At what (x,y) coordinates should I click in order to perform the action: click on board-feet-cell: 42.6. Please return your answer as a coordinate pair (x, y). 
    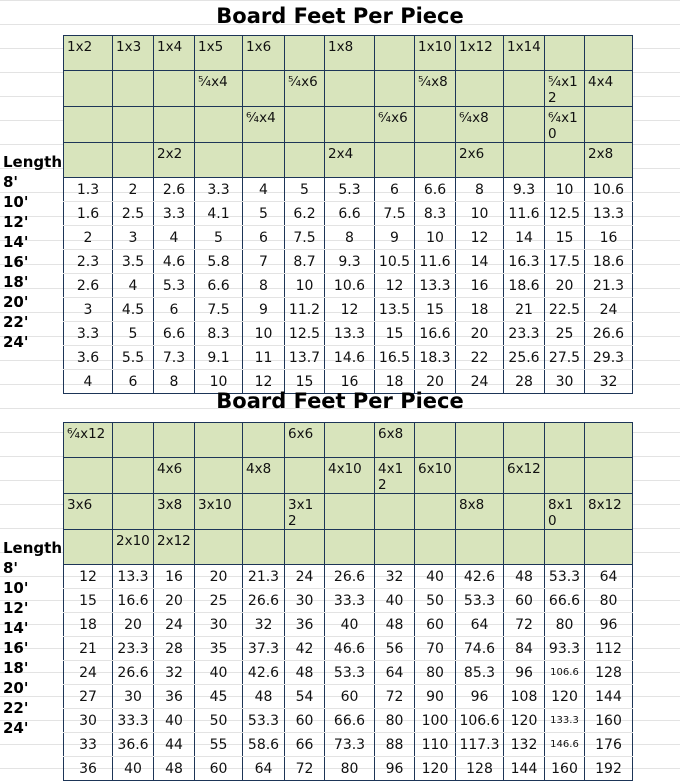
    Looking at the image, I should click on (479, 576).